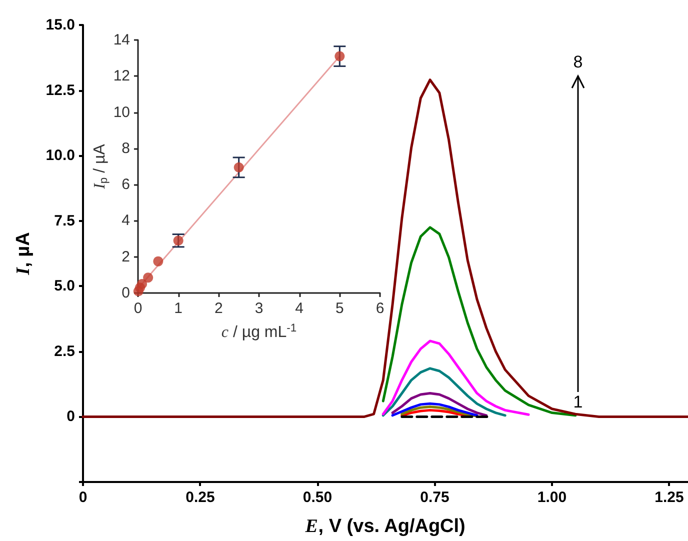 This screenshot has height=541, width=688. I want to click on y-tick-label: 12.5, so click(60, 90).